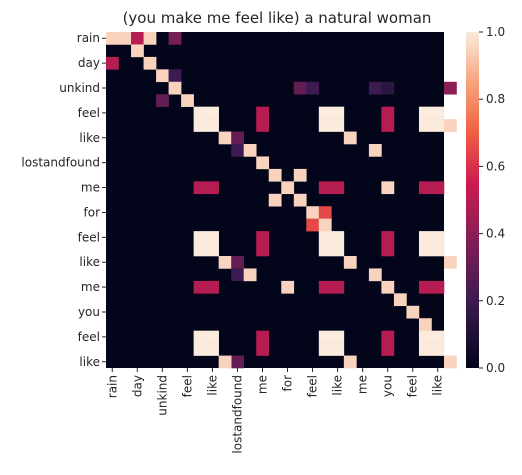 This screenshot has height=475, width=522. What do you see at coordinates (112, 386) in the screenshot?
I see `x-tick-label: rain` at bounding box center [112, 386].